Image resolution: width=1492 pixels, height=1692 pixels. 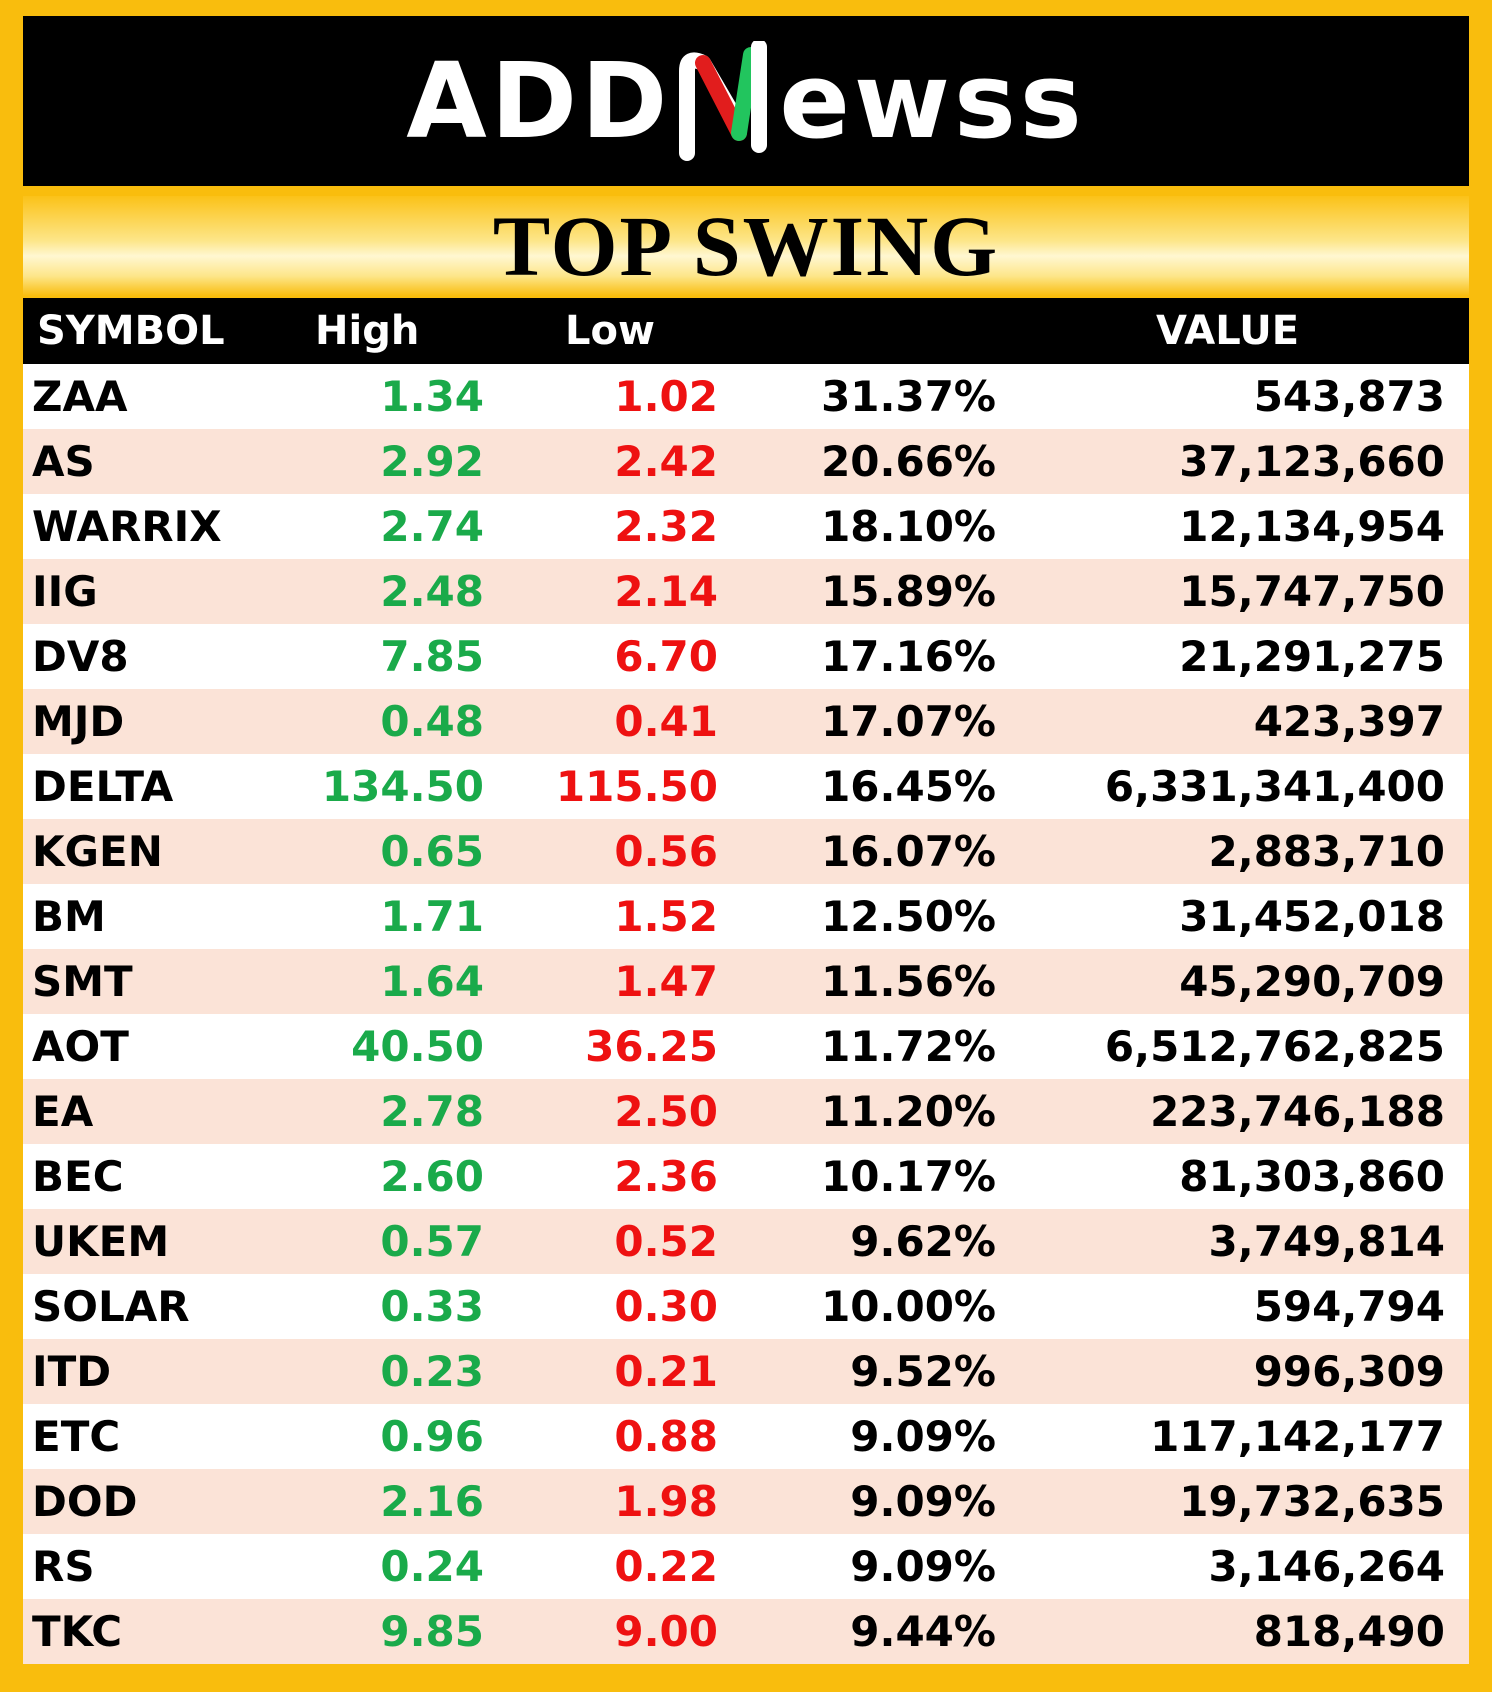 I want to click on cell-low: 9.00, so click(x=666, y=1631).